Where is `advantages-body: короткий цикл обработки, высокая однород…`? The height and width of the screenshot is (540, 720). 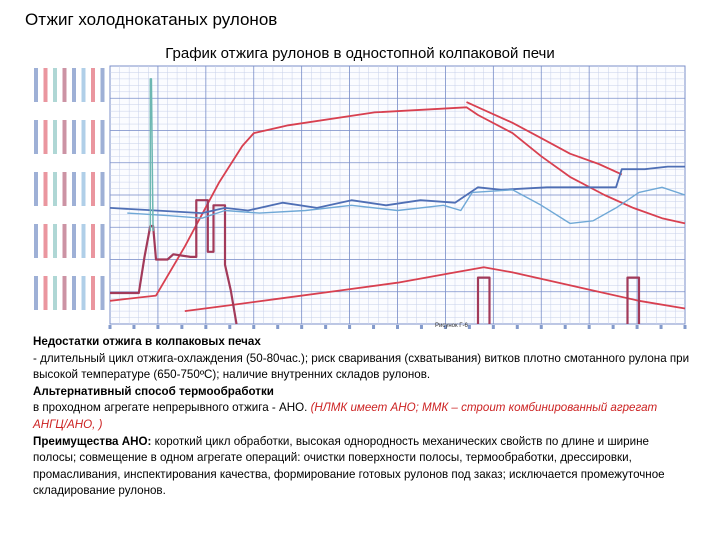
advantages-body: короткий цикл обработки, высокая однород… is located at coordinates (349, 466).